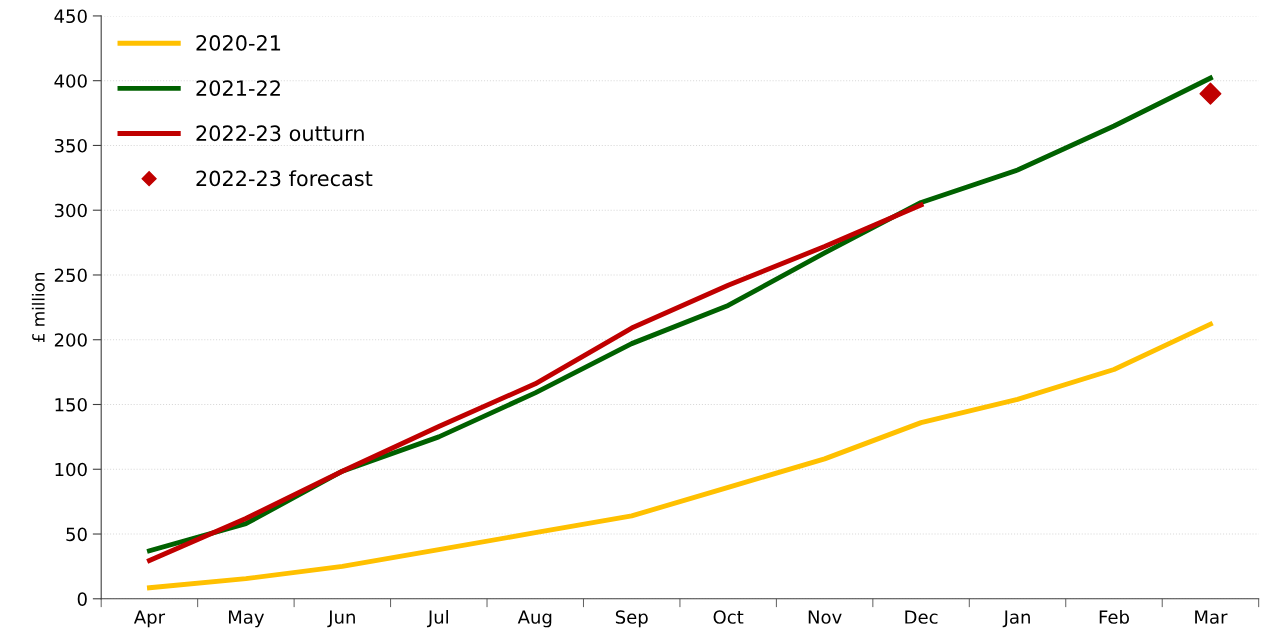 The height and width of the screenshot is (637, 1265). I want to click on legend-label: 2020-21, so click(238, 43).